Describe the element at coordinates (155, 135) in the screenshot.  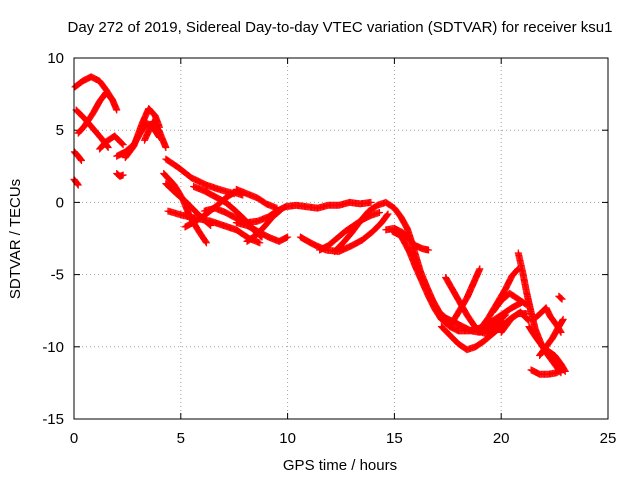
I see `series-pass-j` at that location.